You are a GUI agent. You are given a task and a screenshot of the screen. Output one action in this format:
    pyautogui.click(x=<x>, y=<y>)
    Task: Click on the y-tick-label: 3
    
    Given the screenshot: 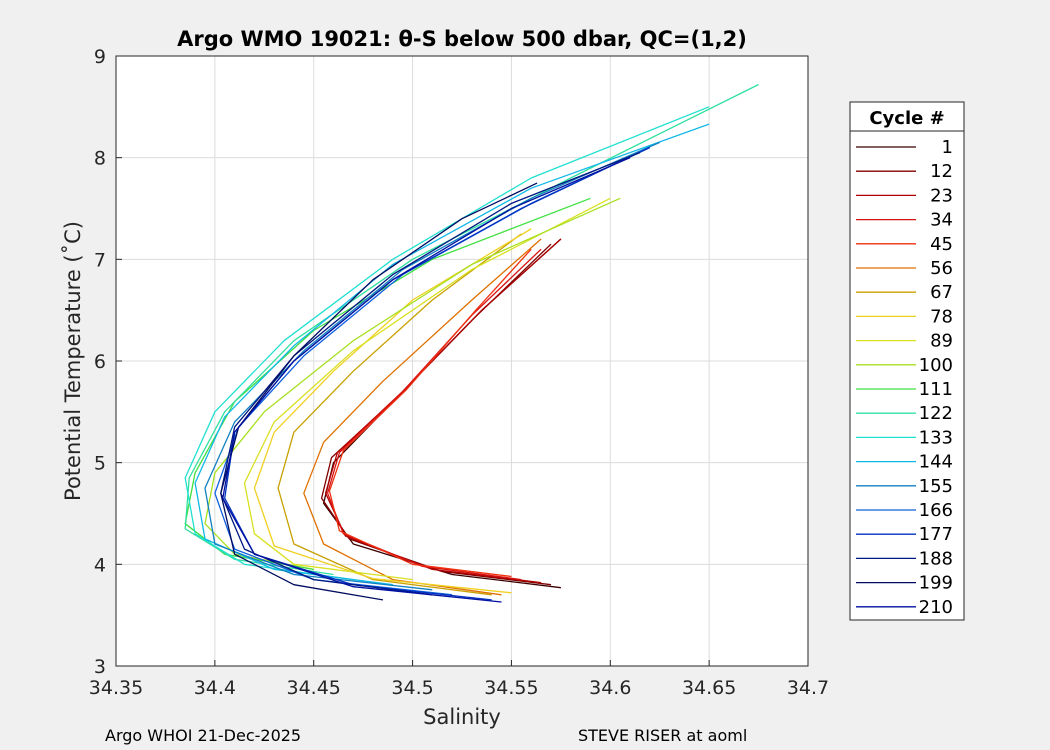 What is the action you would take?
    pyautogui.click(x=100, y=667)
    